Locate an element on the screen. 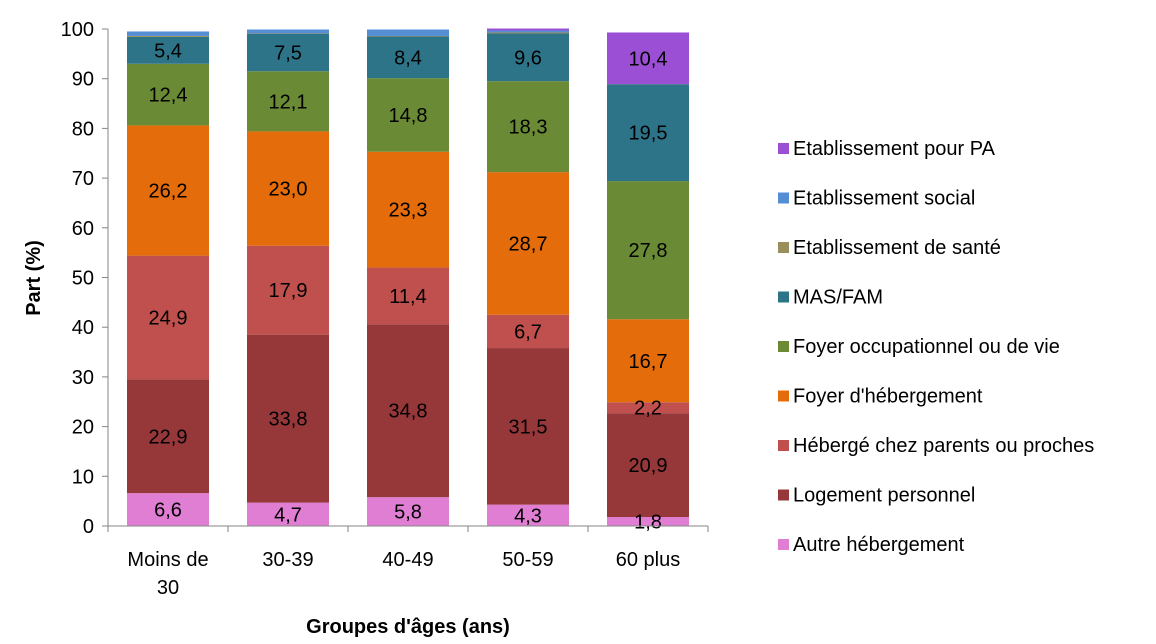 Image resolution: width=1156 pixels, height=644 pixels. legend-label-3: MAS/FAM is located at coordinates (838, 298).